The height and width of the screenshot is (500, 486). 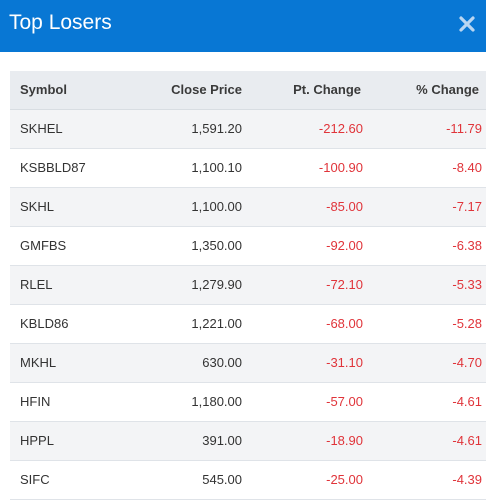 I want to click on close-price-cell: 630.00, so click(x=222, y=362).